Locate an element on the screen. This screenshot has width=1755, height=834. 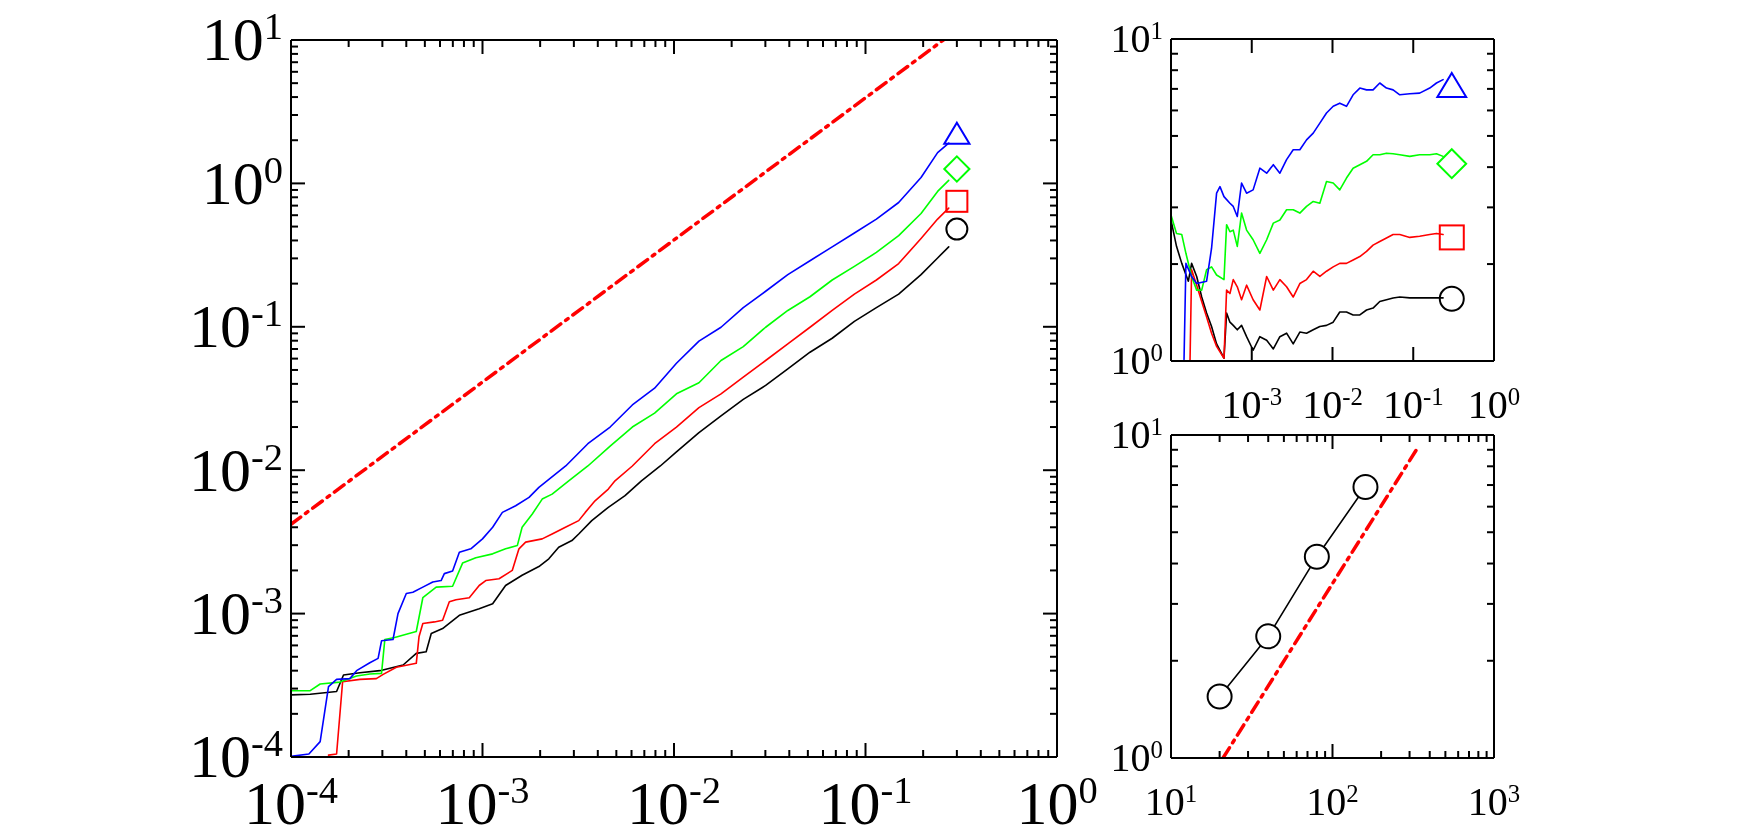
y-tick-label: 10$^{-3}$ is located at coordinates (235, 613).